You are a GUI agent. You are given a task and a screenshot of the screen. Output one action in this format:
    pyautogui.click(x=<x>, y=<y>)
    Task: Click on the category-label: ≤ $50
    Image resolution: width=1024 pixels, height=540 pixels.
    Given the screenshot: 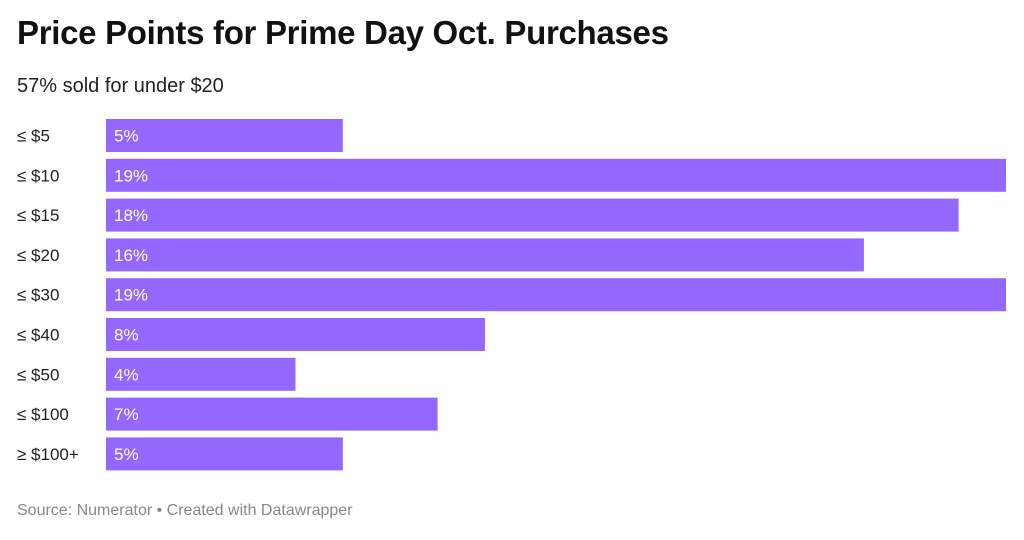 What is the action you would take?
    pyautogui.click(x=38, y=374)
    